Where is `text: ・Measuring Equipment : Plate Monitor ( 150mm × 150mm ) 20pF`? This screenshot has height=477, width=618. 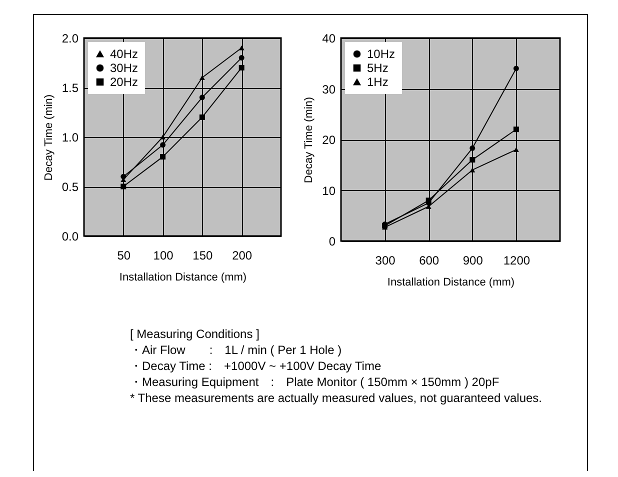
text: ・Measuring Equipment : Plate Monitor ( 150mm × 150mm ) 20pF is located at coordinates (315, 382).